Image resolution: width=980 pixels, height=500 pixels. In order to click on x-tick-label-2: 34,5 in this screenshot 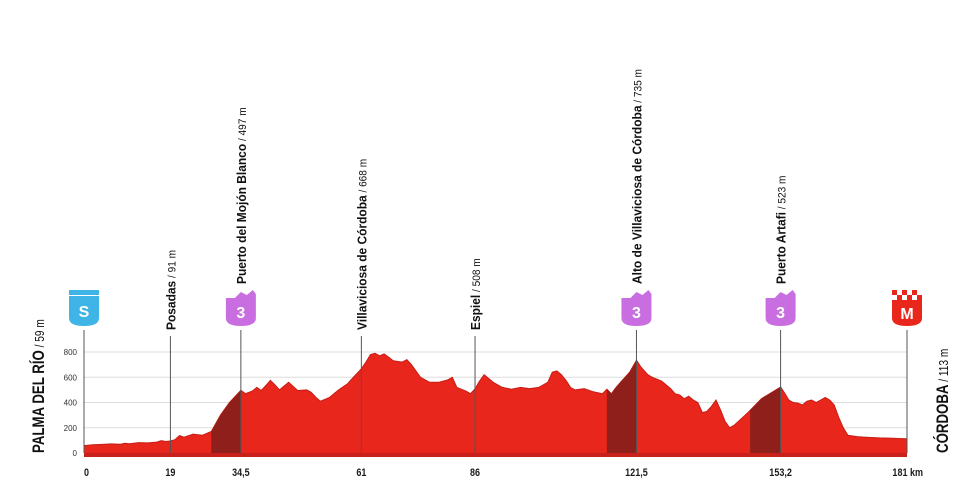, I will do `click(241, 473)`.